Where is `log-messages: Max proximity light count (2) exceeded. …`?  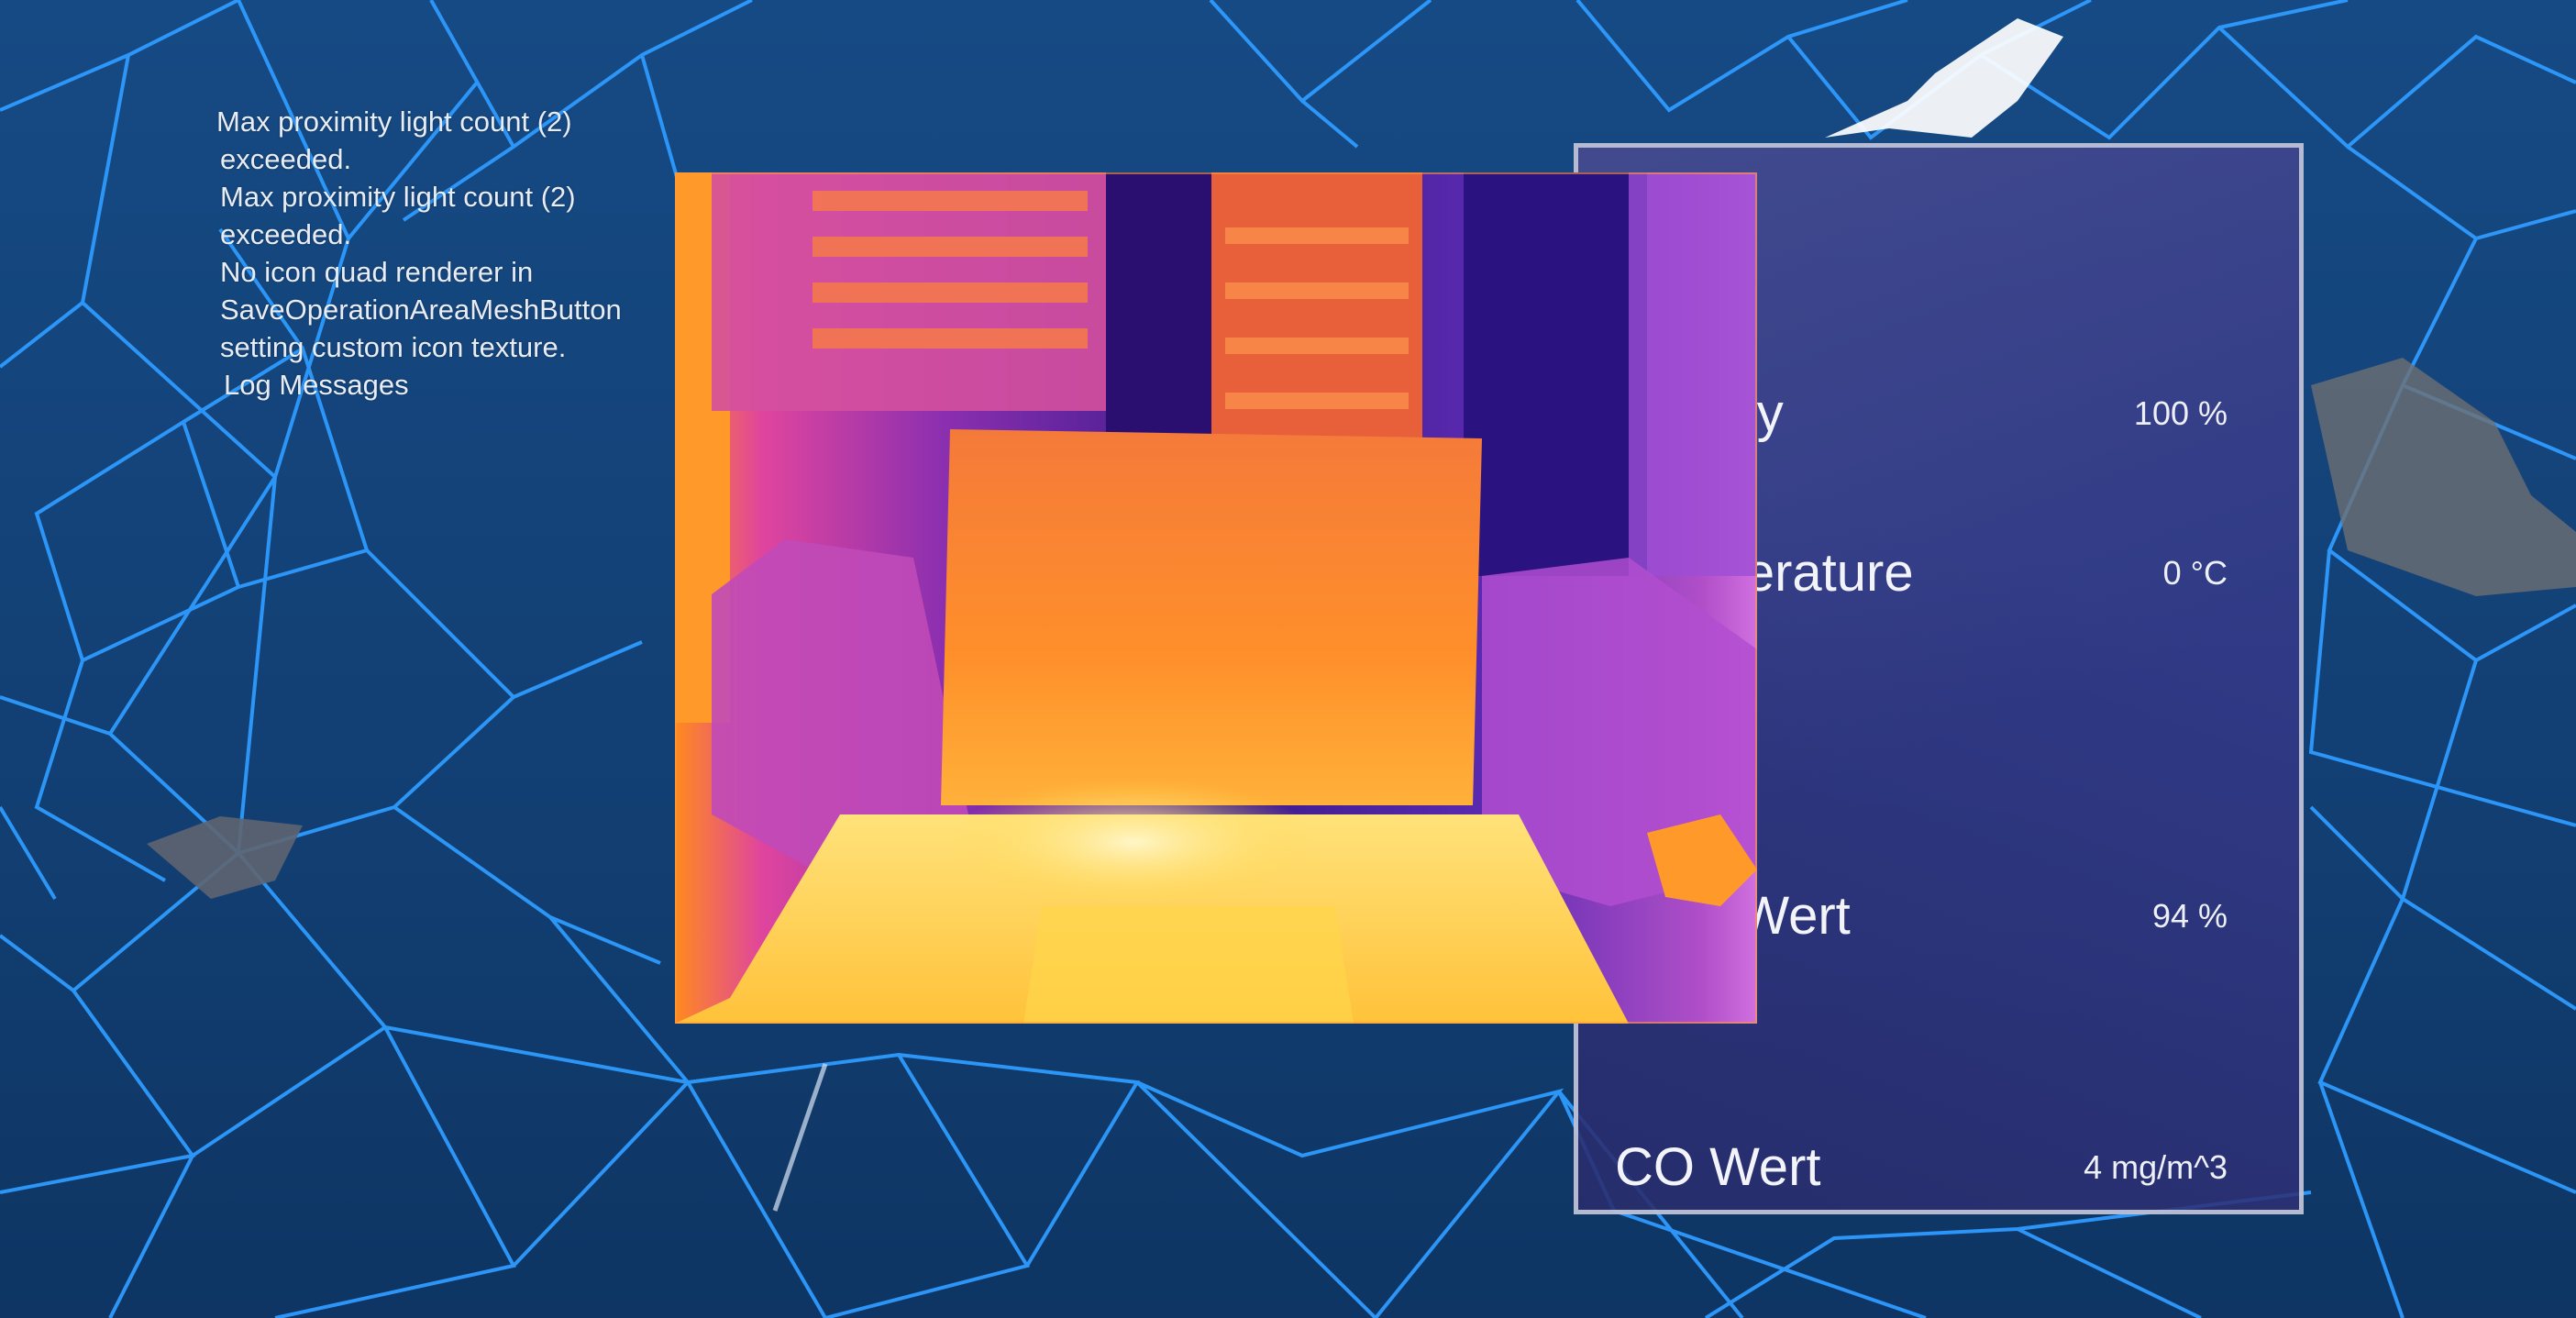
log-messages: Max proximity light count (2) exceeded. … is located at coordinates (445, 253).